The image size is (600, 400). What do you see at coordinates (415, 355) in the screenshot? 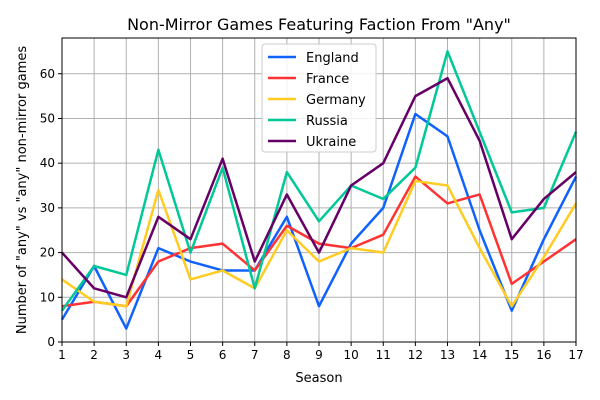
I see `x-tick-label: 12` at bounding box center [415, 355].